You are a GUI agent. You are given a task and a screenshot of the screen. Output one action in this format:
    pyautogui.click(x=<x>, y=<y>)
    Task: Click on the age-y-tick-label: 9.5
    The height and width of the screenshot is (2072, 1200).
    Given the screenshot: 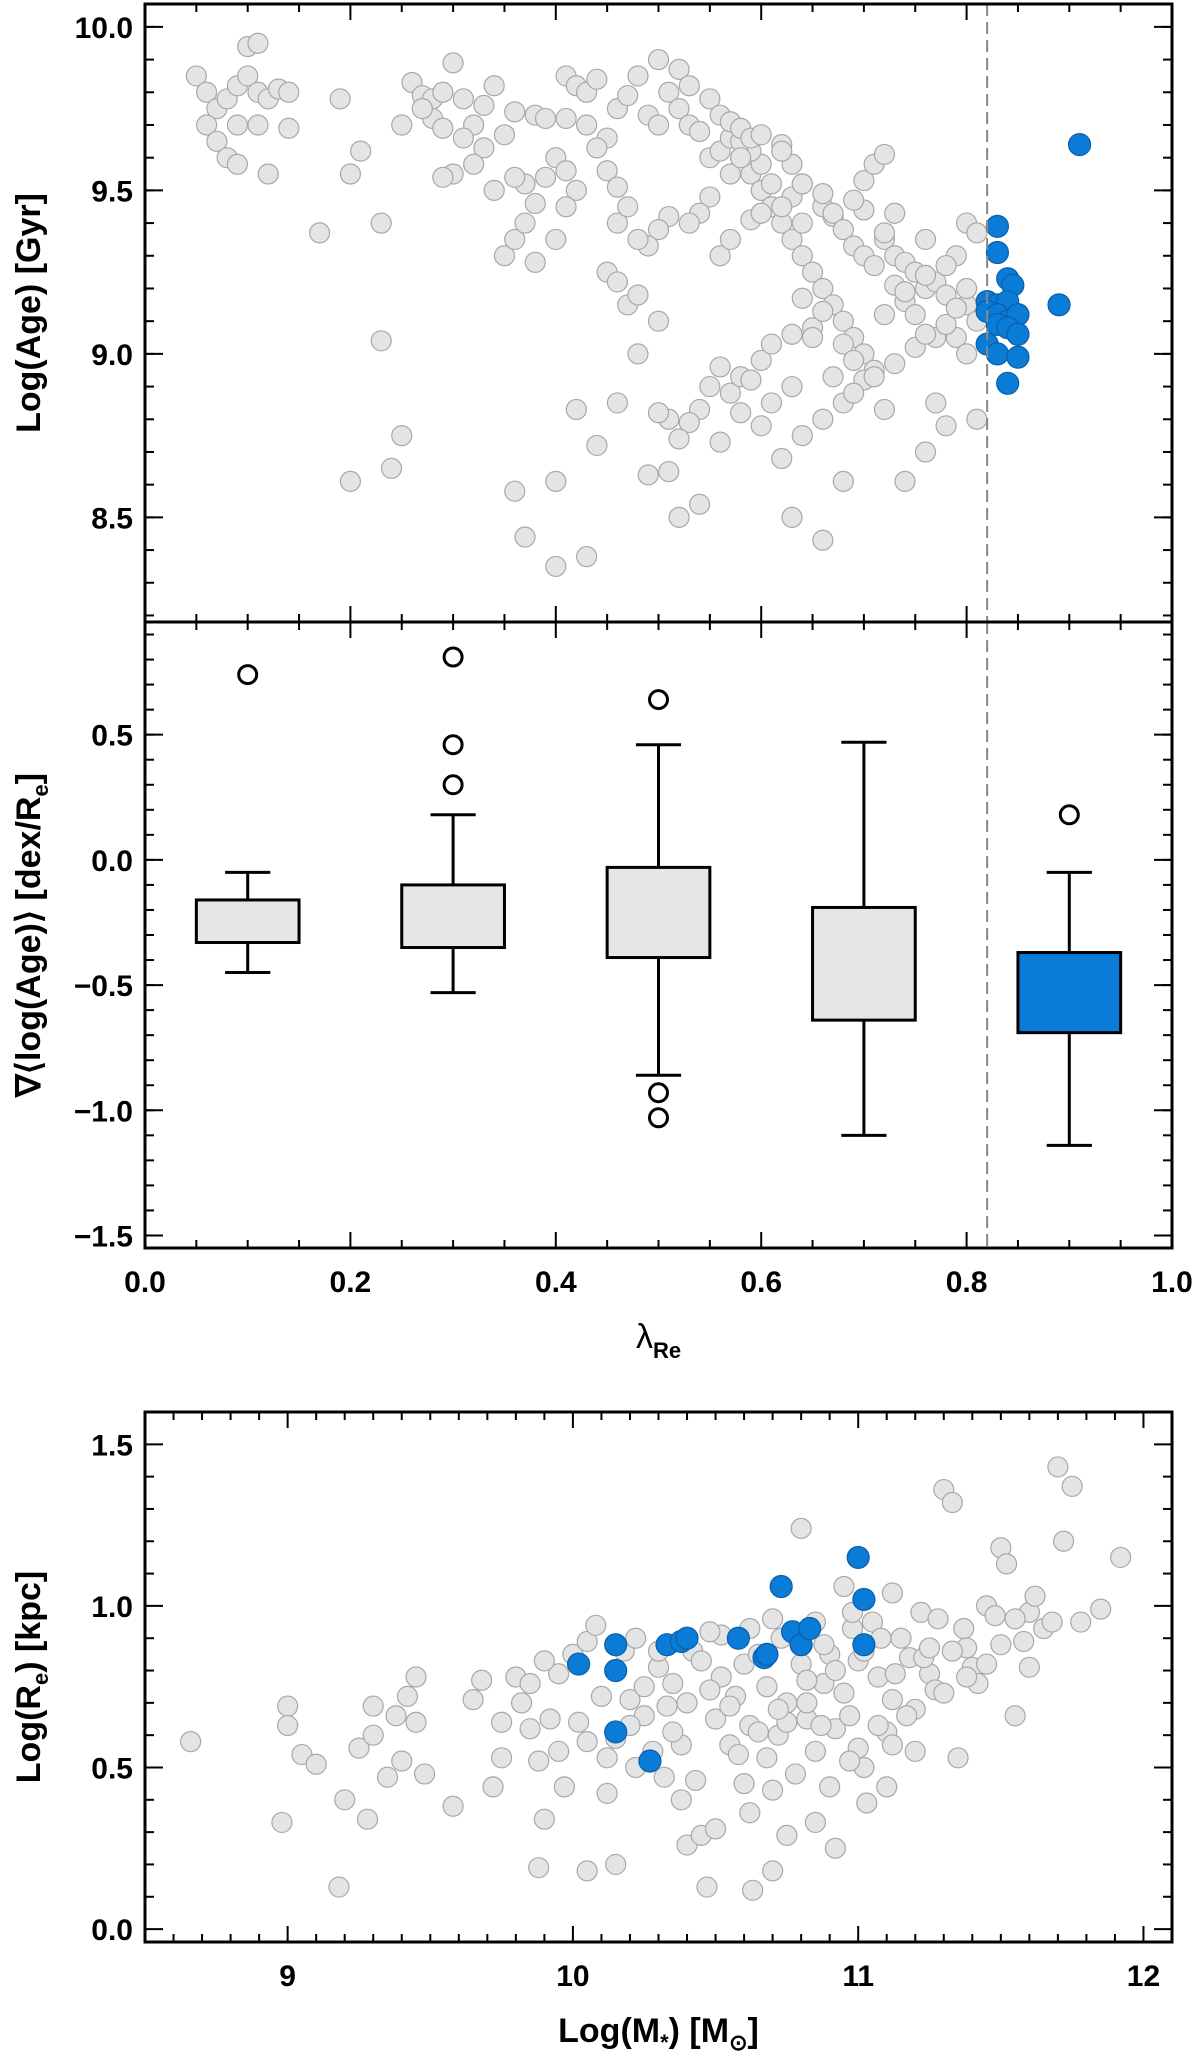 What is the action you would take?
    pyautogui.click(x=112, y=191)
    